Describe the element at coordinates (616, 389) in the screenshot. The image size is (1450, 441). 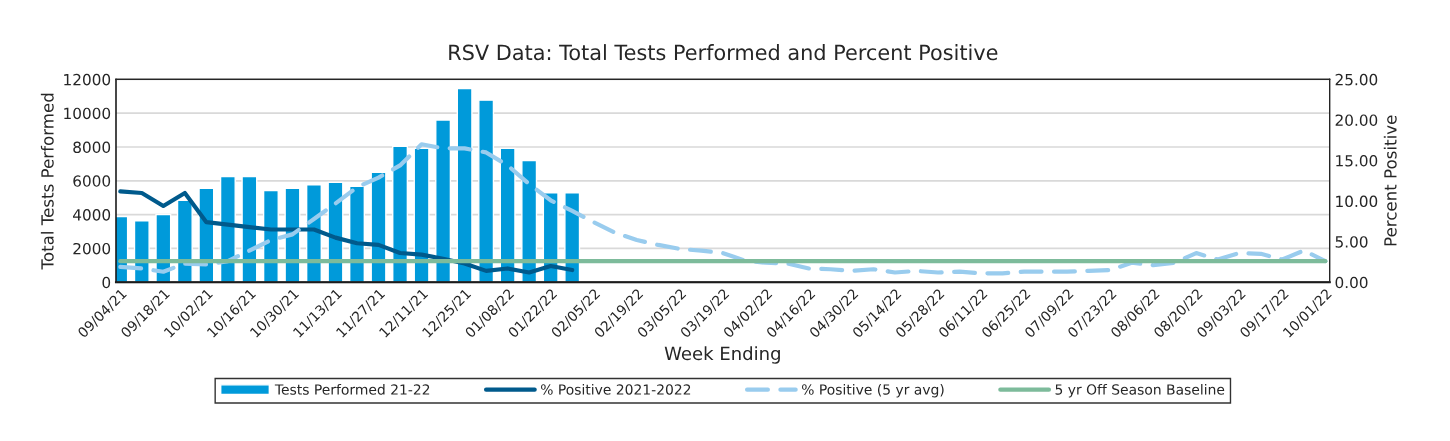
I see `legend-label: % Positive 2021-2022` at that location.